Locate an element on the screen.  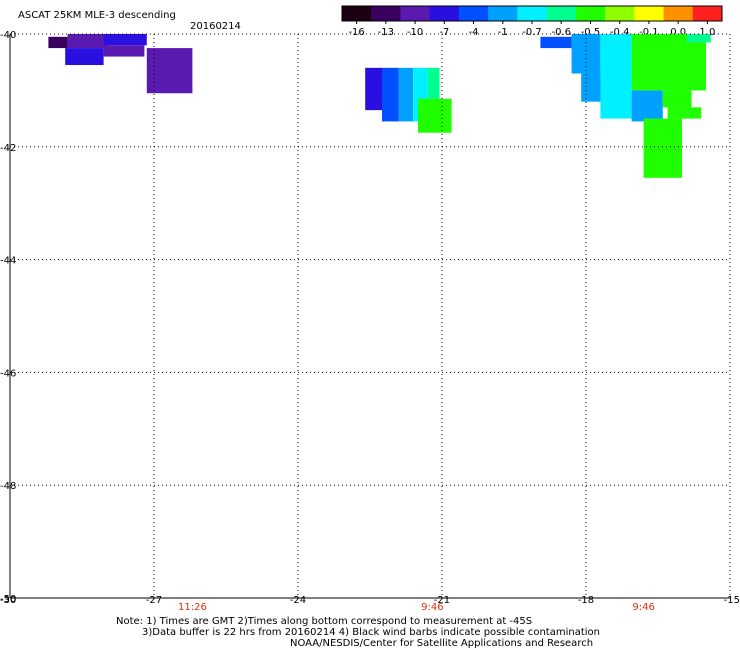
colorbar-tick-label: 1.0 is located at coordinates (707, 32).